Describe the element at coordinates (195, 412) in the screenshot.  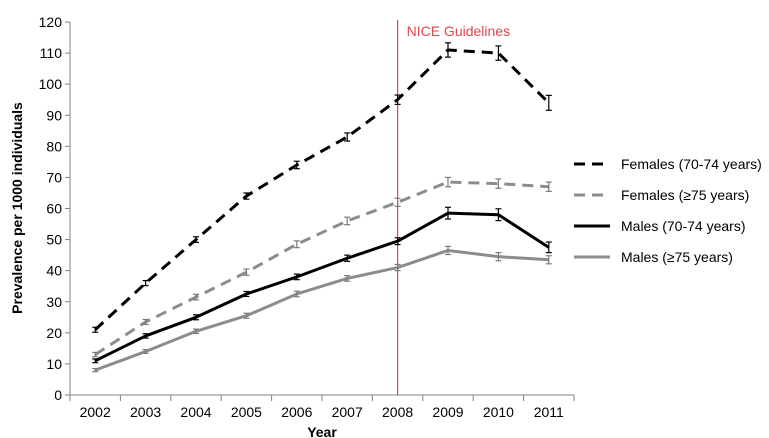
I see `x-tick-label: 2004` at that location.